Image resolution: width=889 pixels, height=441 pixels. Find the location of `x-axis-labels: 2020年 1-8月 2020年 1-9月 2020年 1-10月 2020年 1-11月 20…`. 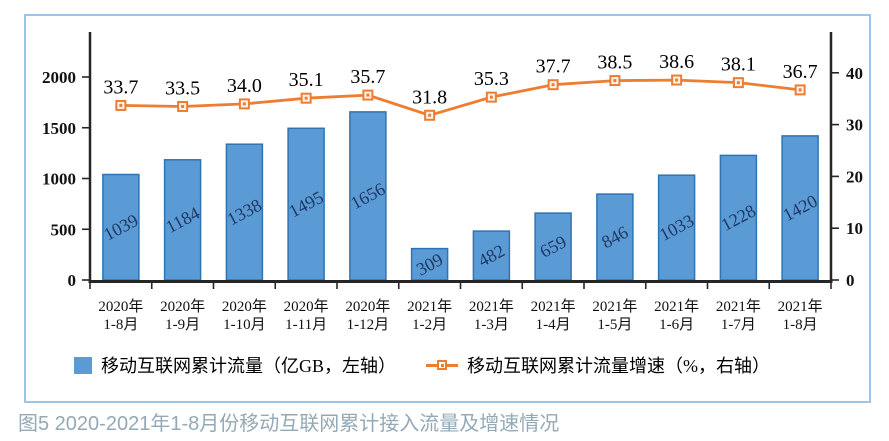

x-axis-labels: 2020年 1-8月 2020年 1-9月 2020年 1-10月 2020年 1-11月 20… is located at coordinates (460, 315).